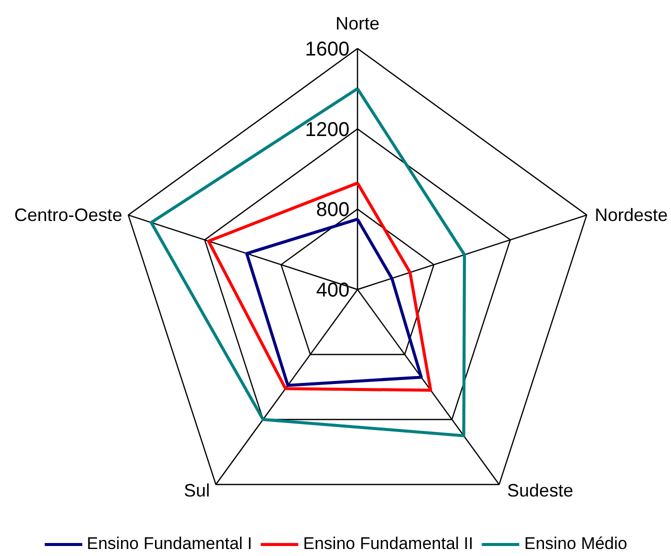  What do you see at coordinates (576, 544) in the screenshot?
I see `legend-label: Ensino Médio` at bounding box center [576, 544].